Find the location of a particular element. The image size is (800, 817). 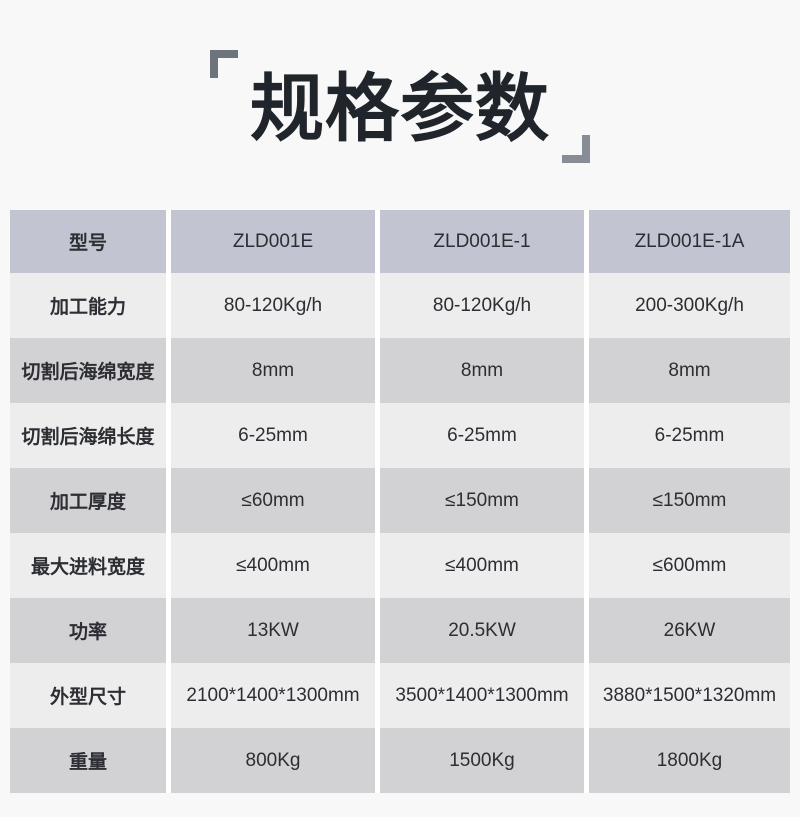

model-name: ZLD001E-1A is located at coordinates (689, 241).